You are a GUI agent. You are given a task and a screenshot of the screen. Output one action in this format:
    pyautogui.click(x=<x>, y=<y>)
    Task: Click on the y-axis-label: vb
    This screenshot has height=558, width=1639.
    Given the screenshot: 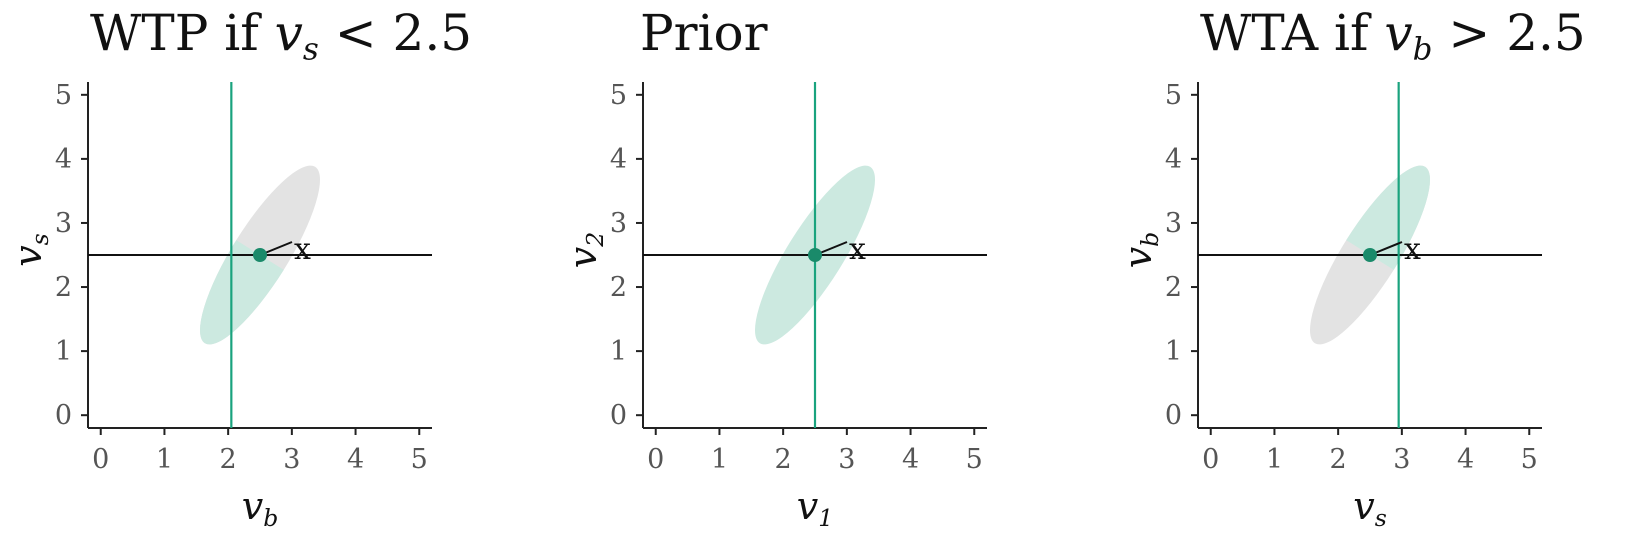 What is the action you would take?
    pyautogui.click(x=1141, y=250)
    